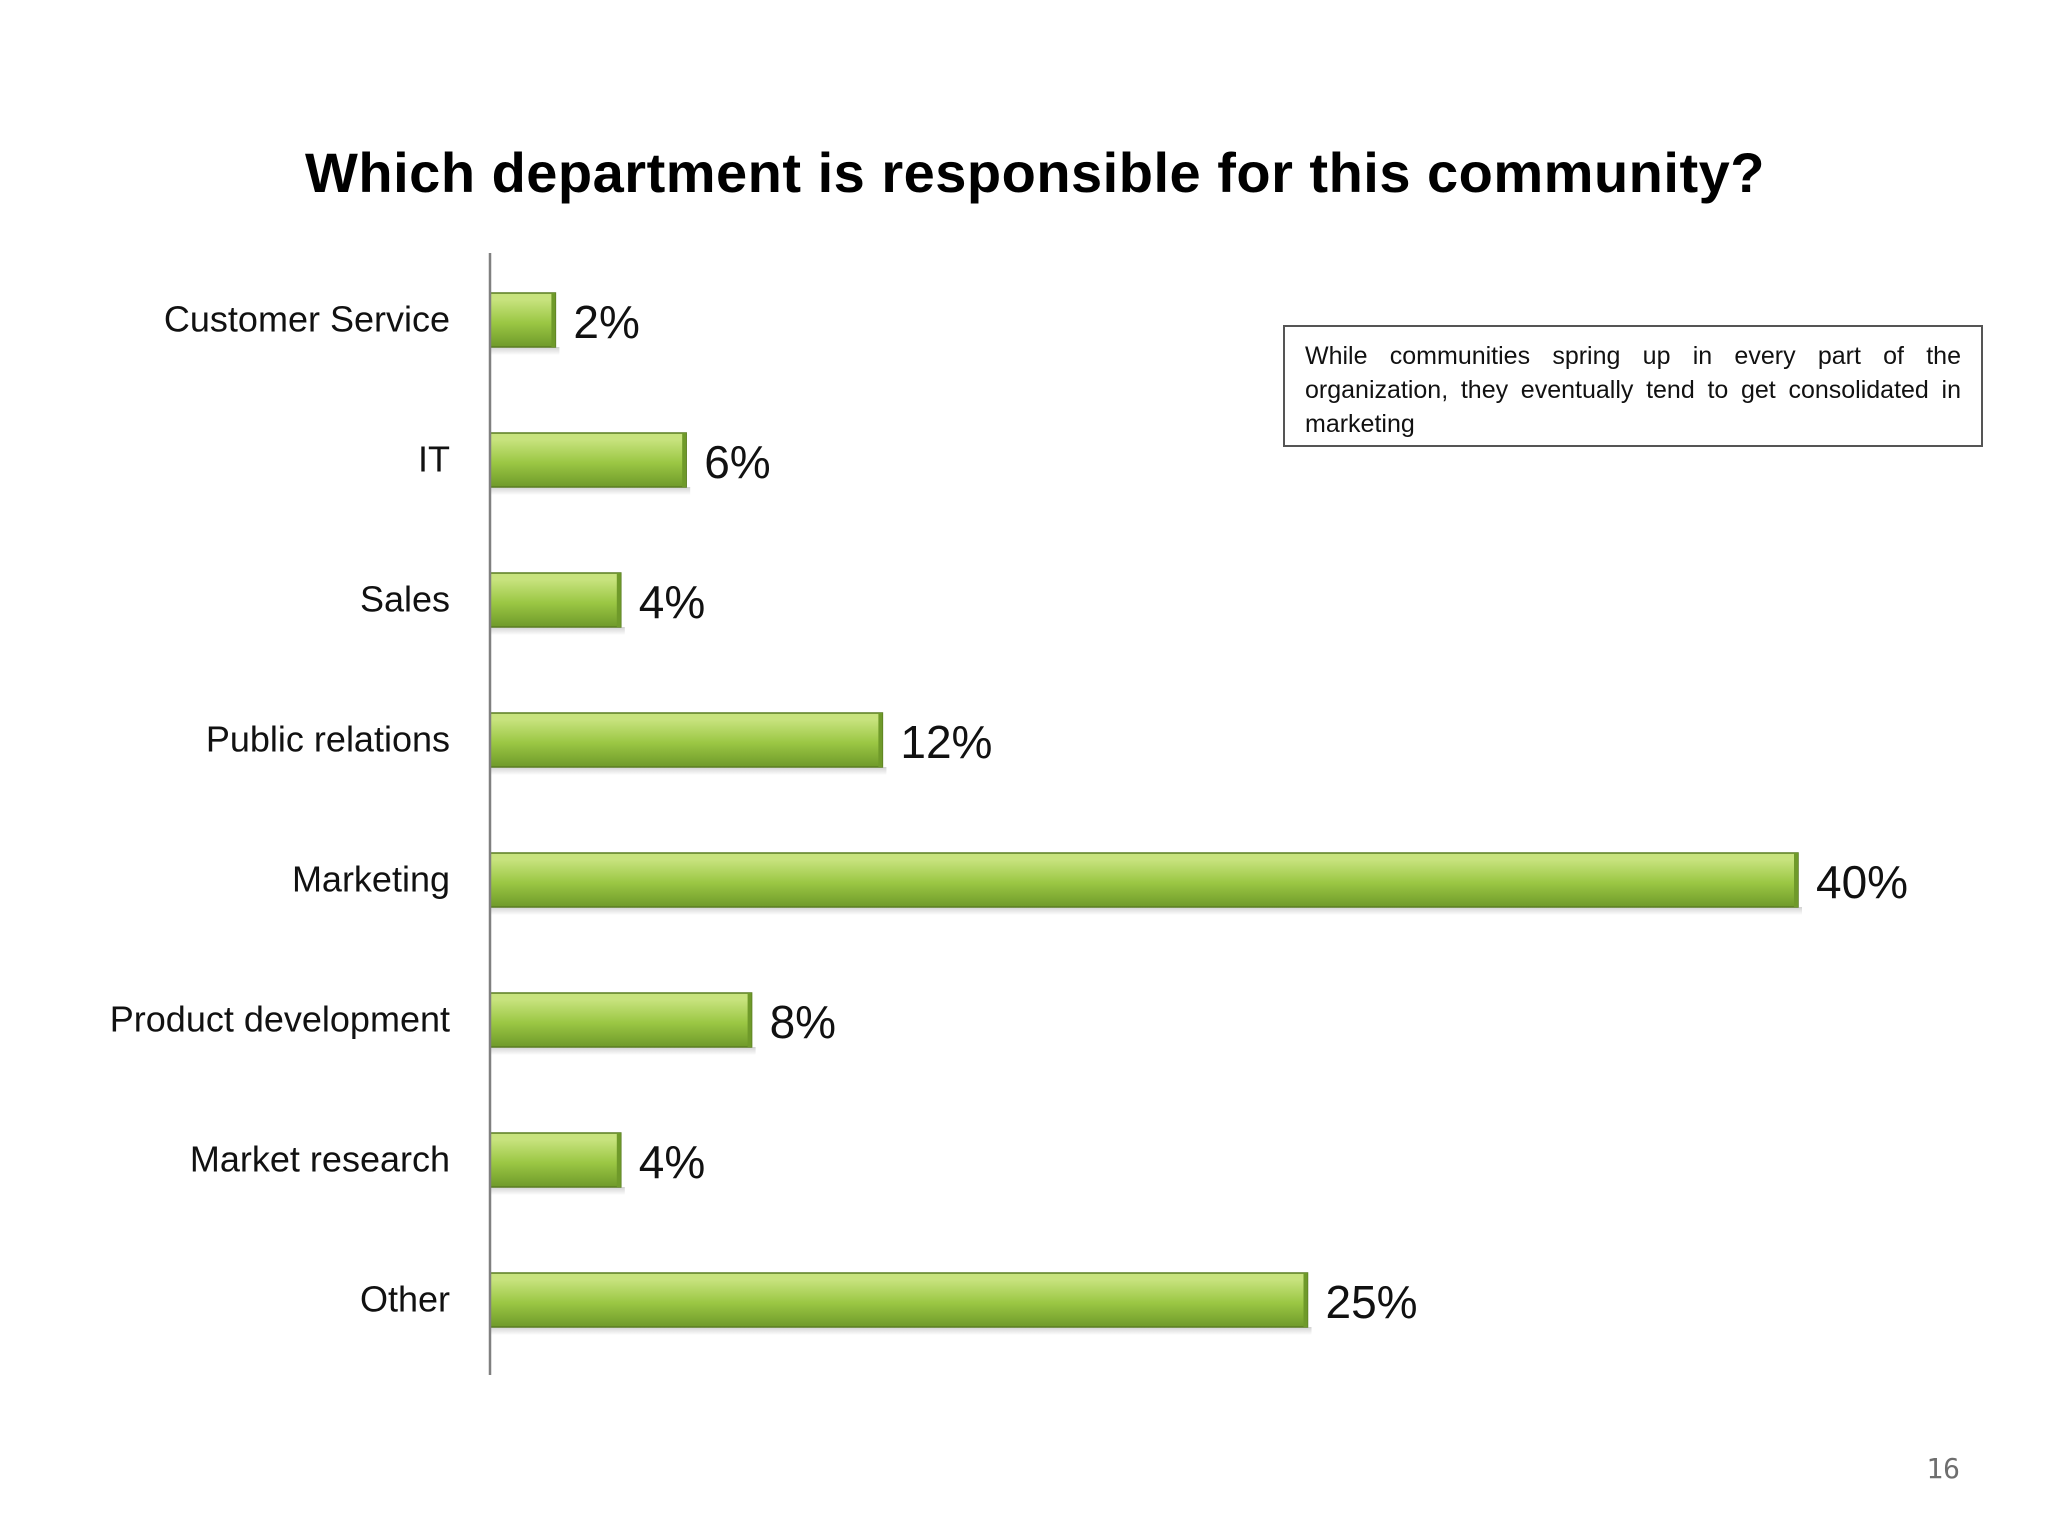 This screenshot has height=1536, width=2048. What do you see at coordinates (946, 742) in the screenshot?
I see `value-label: 12%` at bounding box center [946, 742].